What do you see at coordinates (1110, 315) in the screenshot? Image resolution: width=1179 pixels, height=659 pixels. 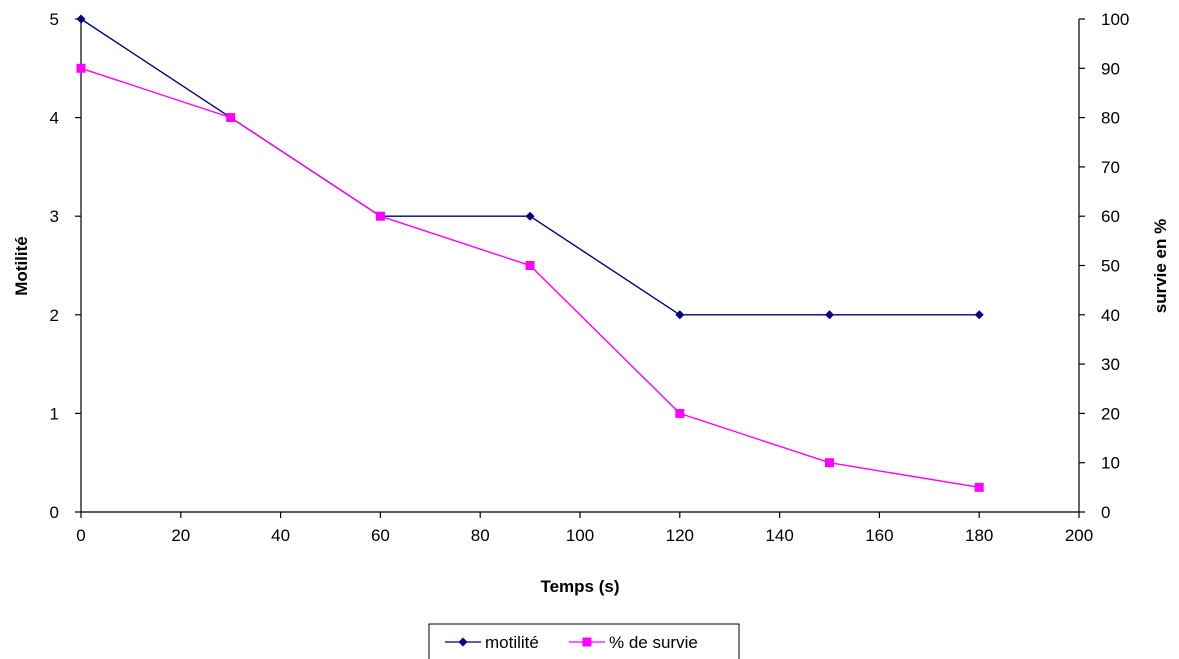 I see `right-y-tick-label: 40` at bounding box center [1110, 315].